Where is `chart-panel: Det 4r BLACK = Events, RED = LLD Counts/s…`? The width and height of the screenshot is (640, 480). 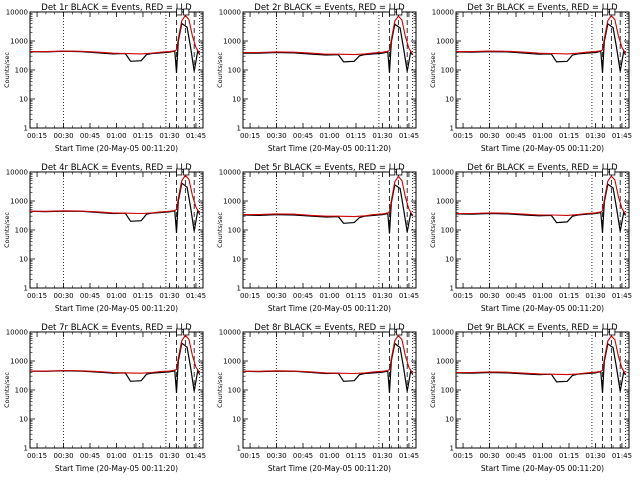 chart-panel: Det 4r BLACK = Events, RED = LLD Counts/s… is located at coordinates (104, 238).